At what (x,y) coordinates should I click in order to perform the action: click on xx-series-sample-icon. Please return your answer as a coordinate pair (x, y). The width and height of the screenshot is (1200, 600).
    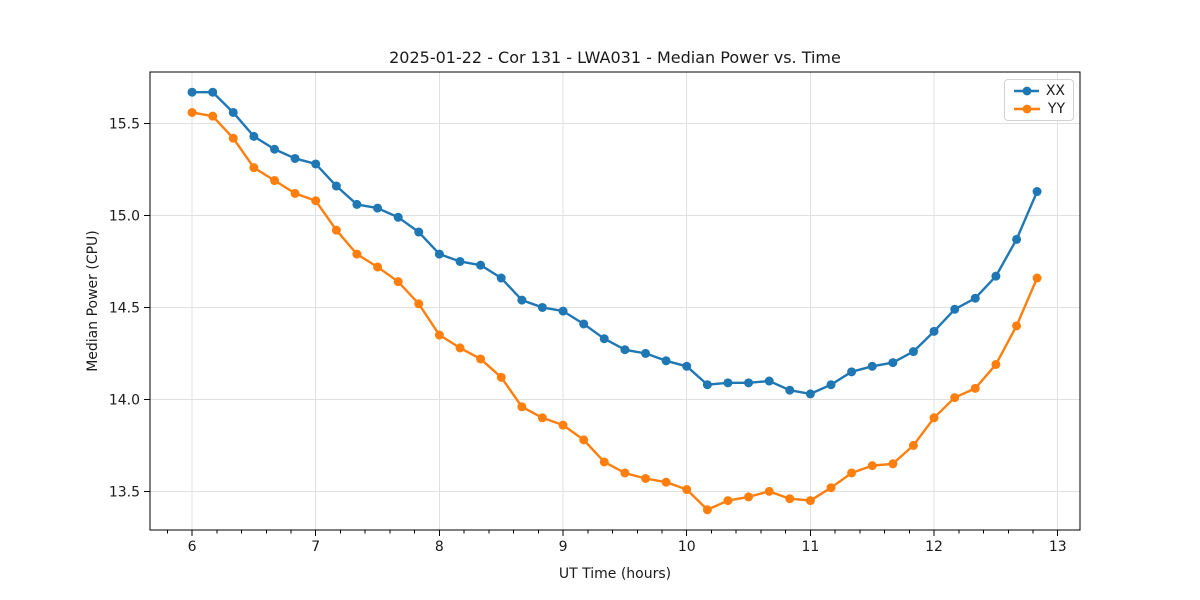
    Looking at the image, I should click on (1026, 91).